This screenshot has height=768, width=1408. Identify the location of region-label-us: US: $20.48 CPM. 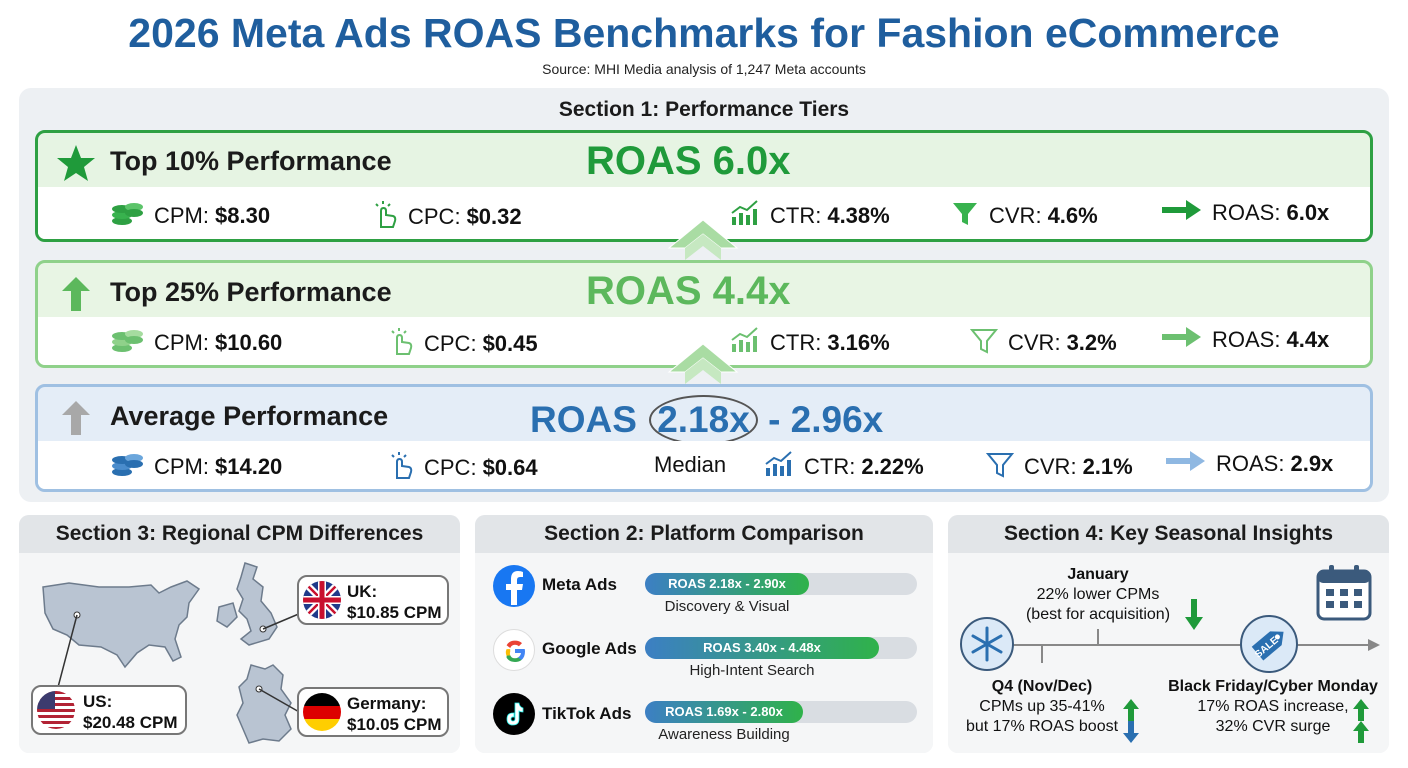
(109, 710).